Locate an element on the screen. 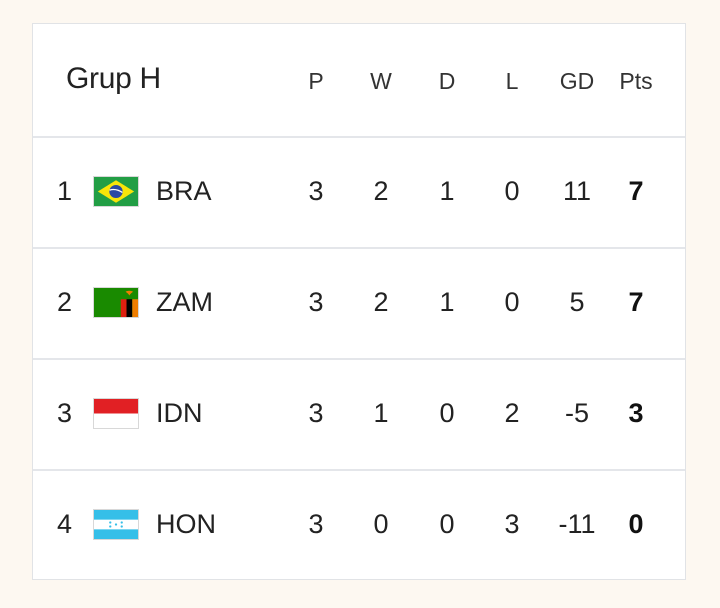 This screenshot has height=608, width=720. column-header-won: W is located at coordinates (381, 81).